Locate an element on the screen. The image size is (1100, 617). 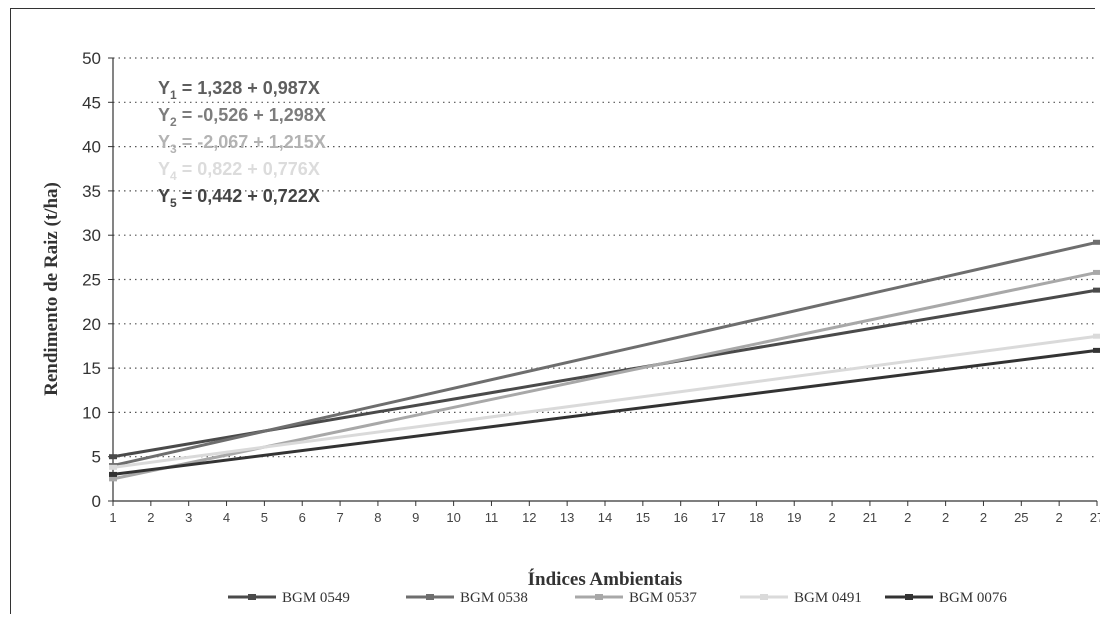
y-tick-label-50: 50 is located at coordinates (91, 58).